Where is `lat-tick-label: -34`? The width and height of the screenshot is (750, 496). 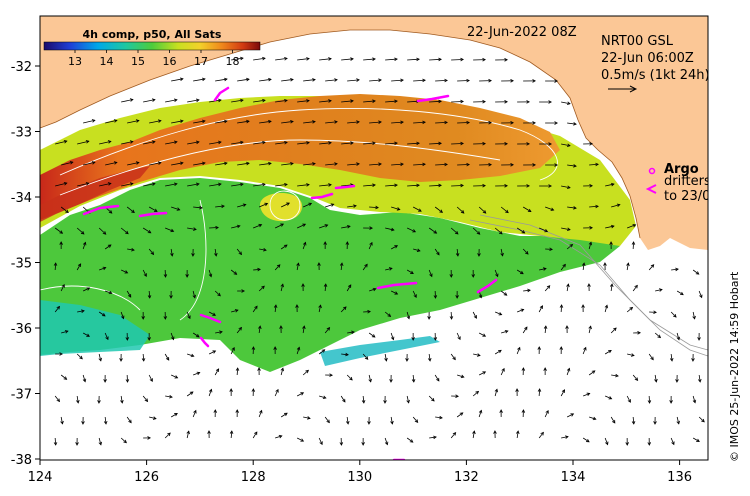
lat-tick-label: -34 is located at coordinates (21, 198).